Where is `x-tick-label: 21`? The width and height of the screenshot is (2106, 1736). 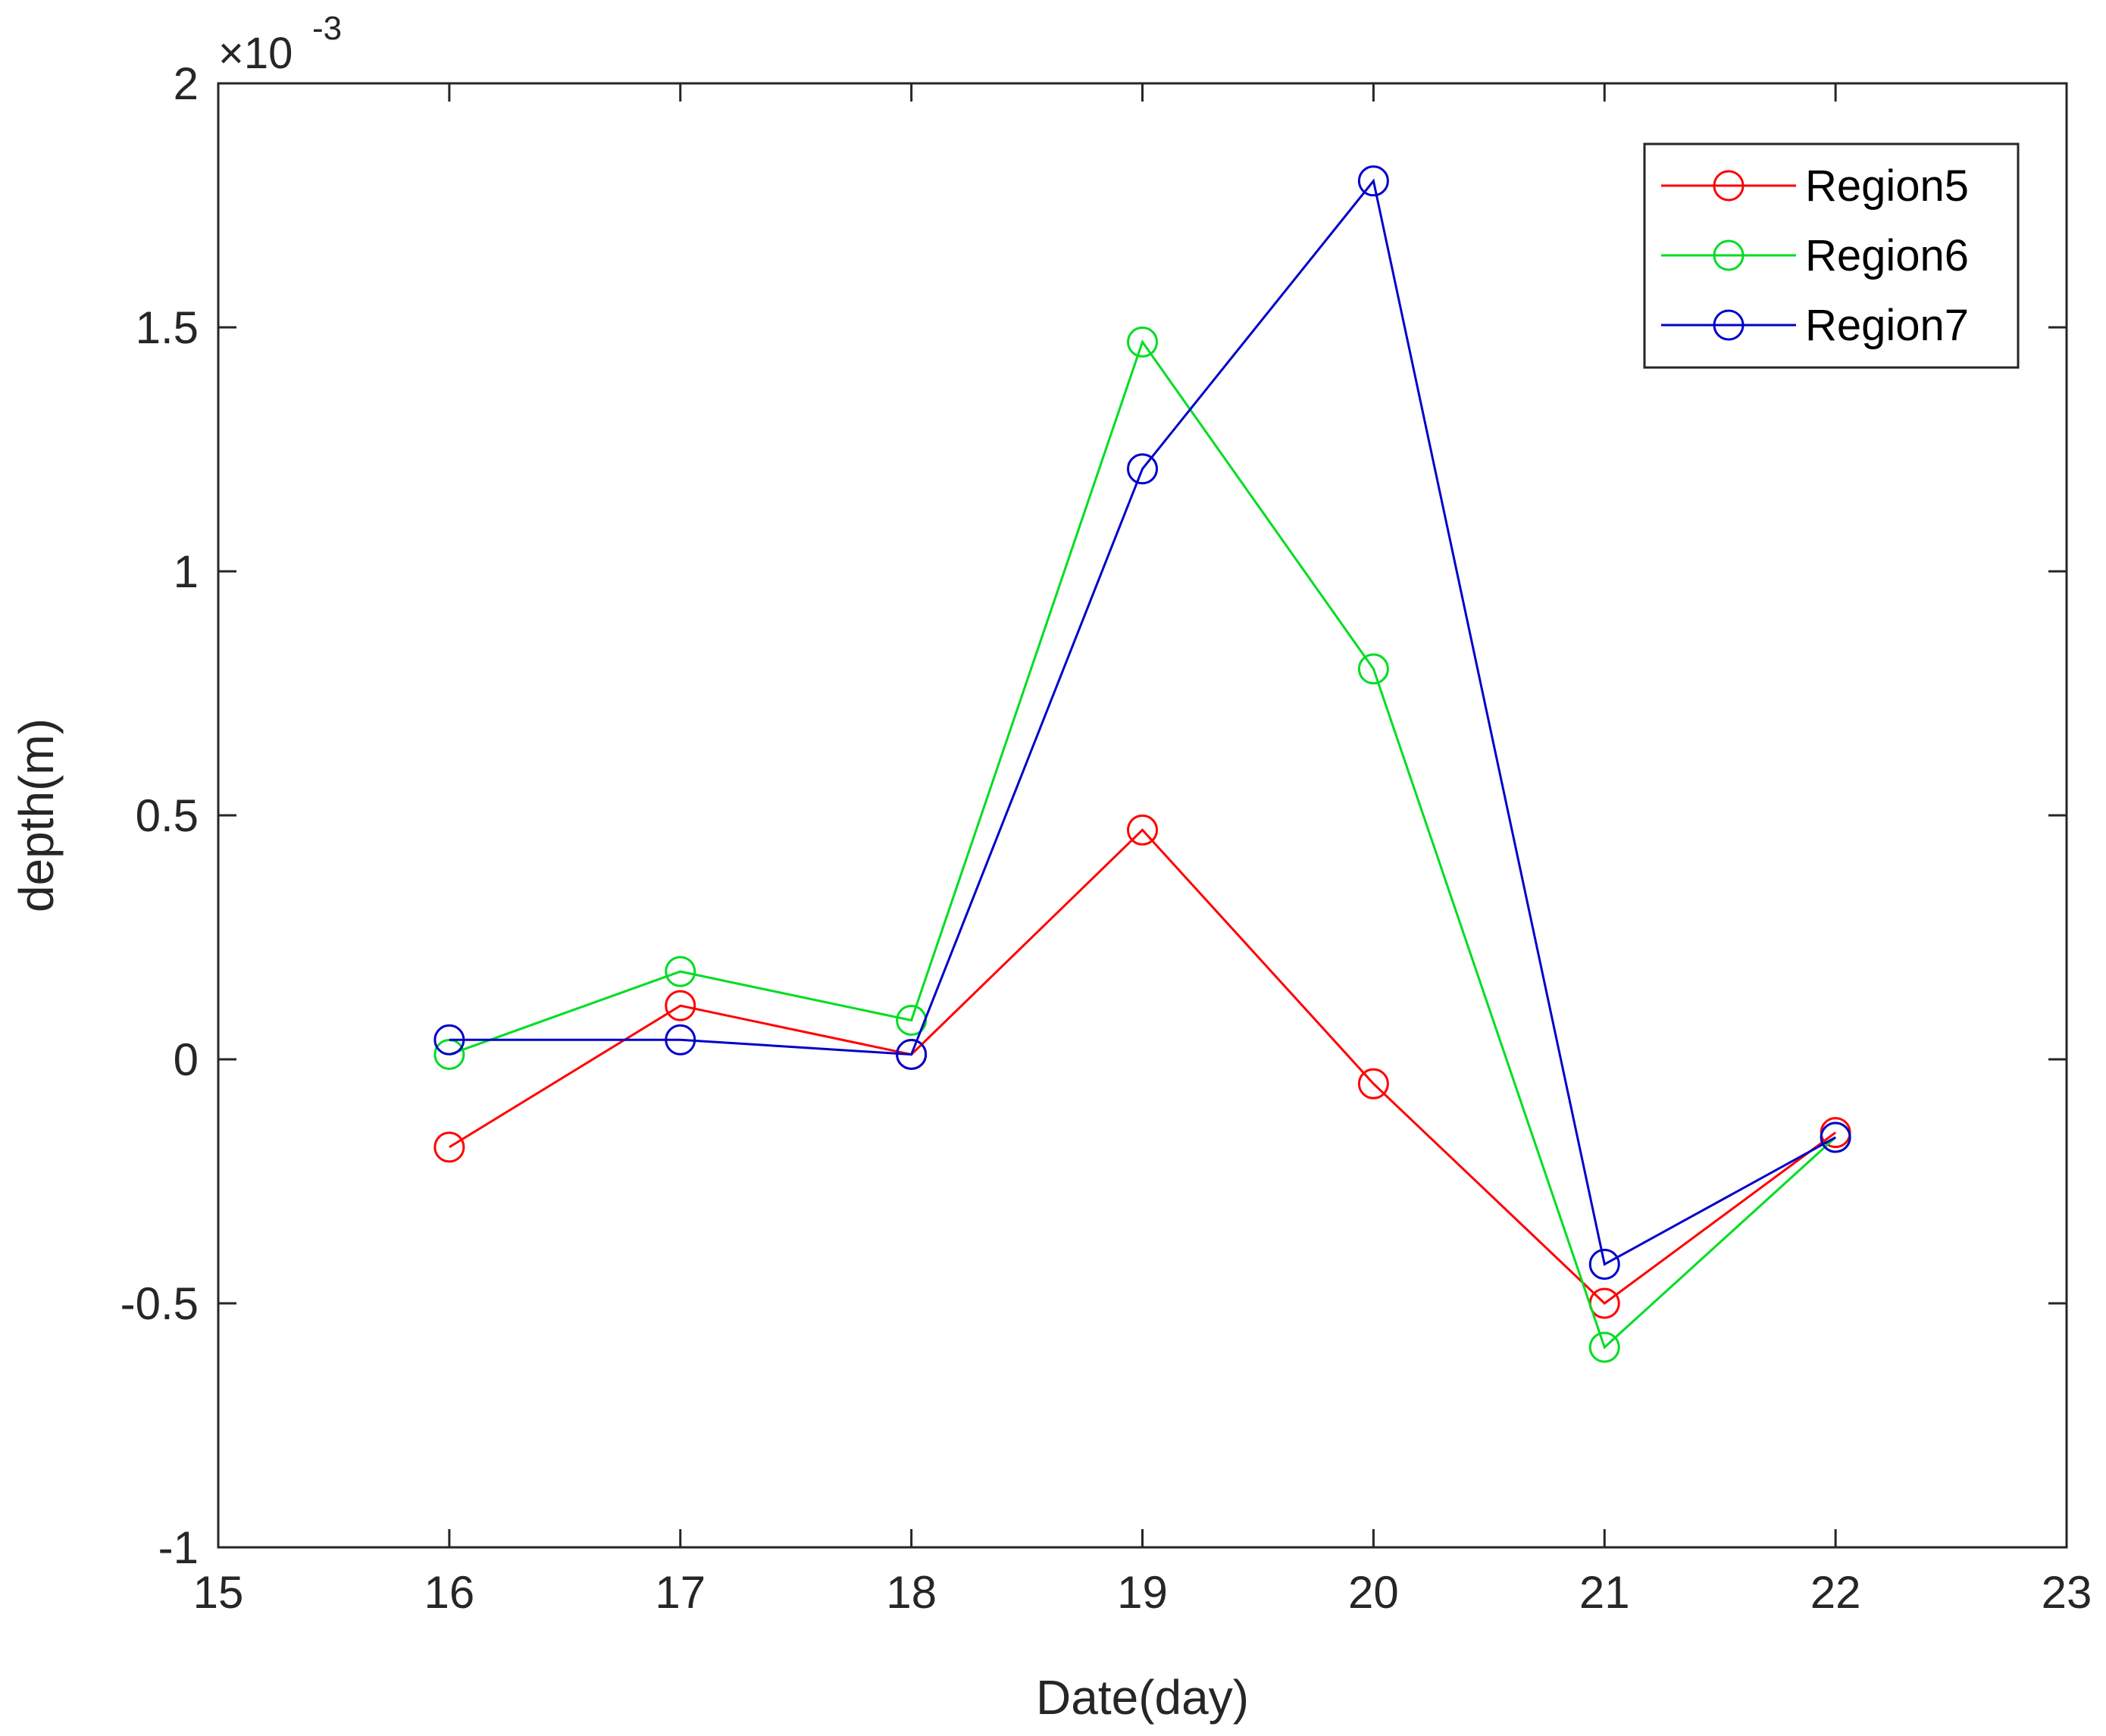
x-tick-label: 21 is located at coordinates (1604, 1592).